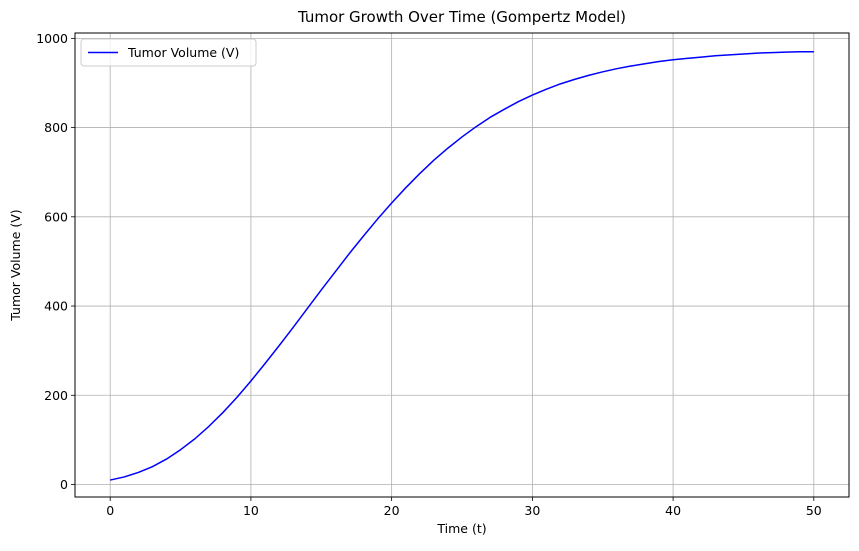  Describe the element at coordinates (183, 52) in the screenshot. I see `legend-label: Tumor Volume (V)` at that location.